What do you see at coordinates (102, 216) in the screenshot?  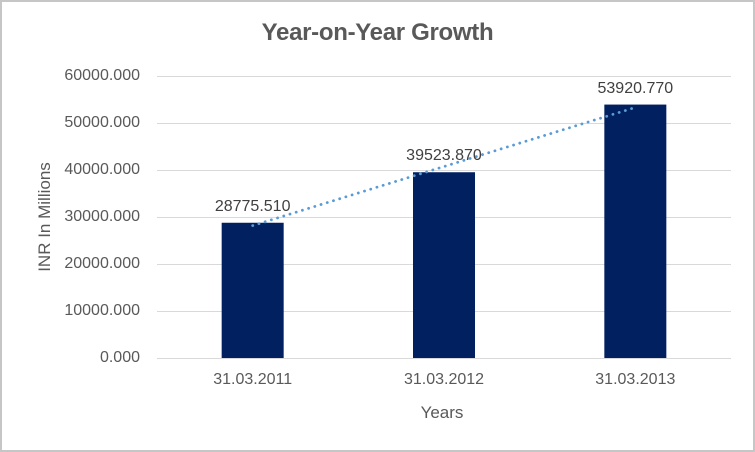 I see `y-tick-label: 30000.000` at bounding box center [102, 216].